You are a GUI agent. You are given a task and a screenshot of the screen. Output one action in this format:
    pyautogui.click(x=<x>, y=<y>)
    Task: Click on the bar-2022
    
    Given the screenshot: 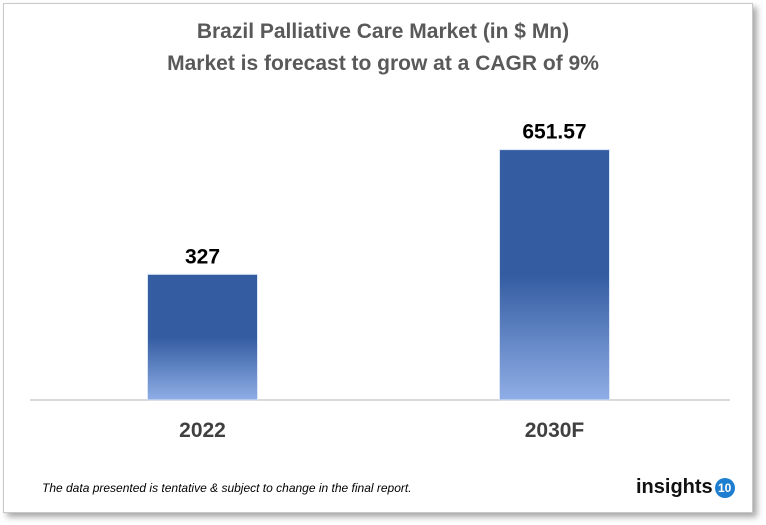 What is the action you would take?
    pyautogui.click(x=202, y=337)
    